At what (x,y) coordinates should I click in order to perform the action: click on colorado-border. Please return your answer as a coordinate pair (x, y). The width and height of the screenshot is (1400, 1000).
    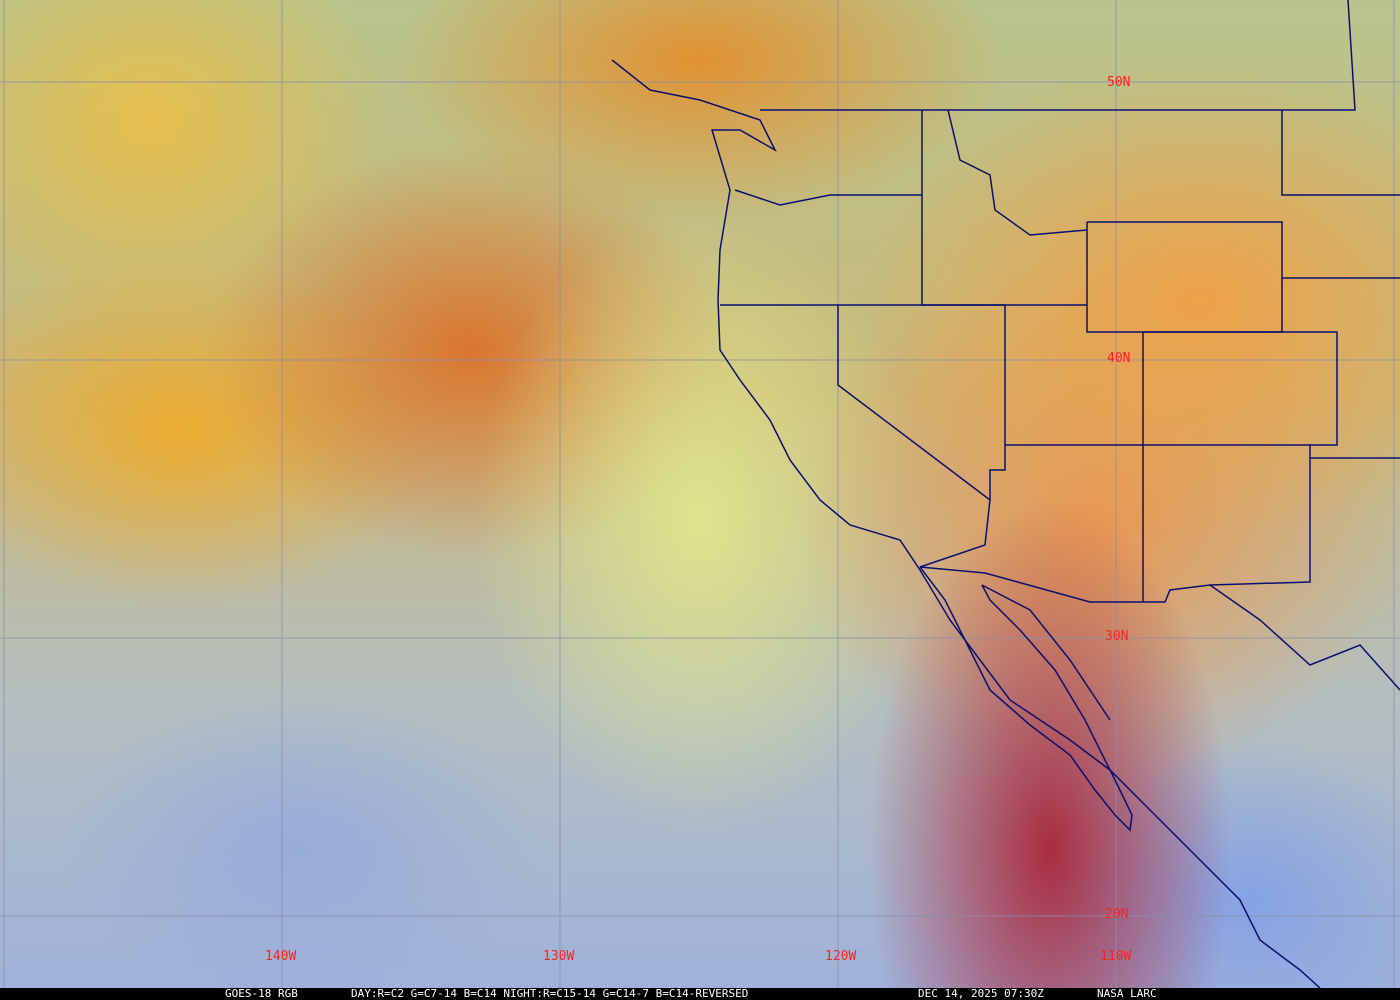
    Looking at the image, I should click on (1240, 388).